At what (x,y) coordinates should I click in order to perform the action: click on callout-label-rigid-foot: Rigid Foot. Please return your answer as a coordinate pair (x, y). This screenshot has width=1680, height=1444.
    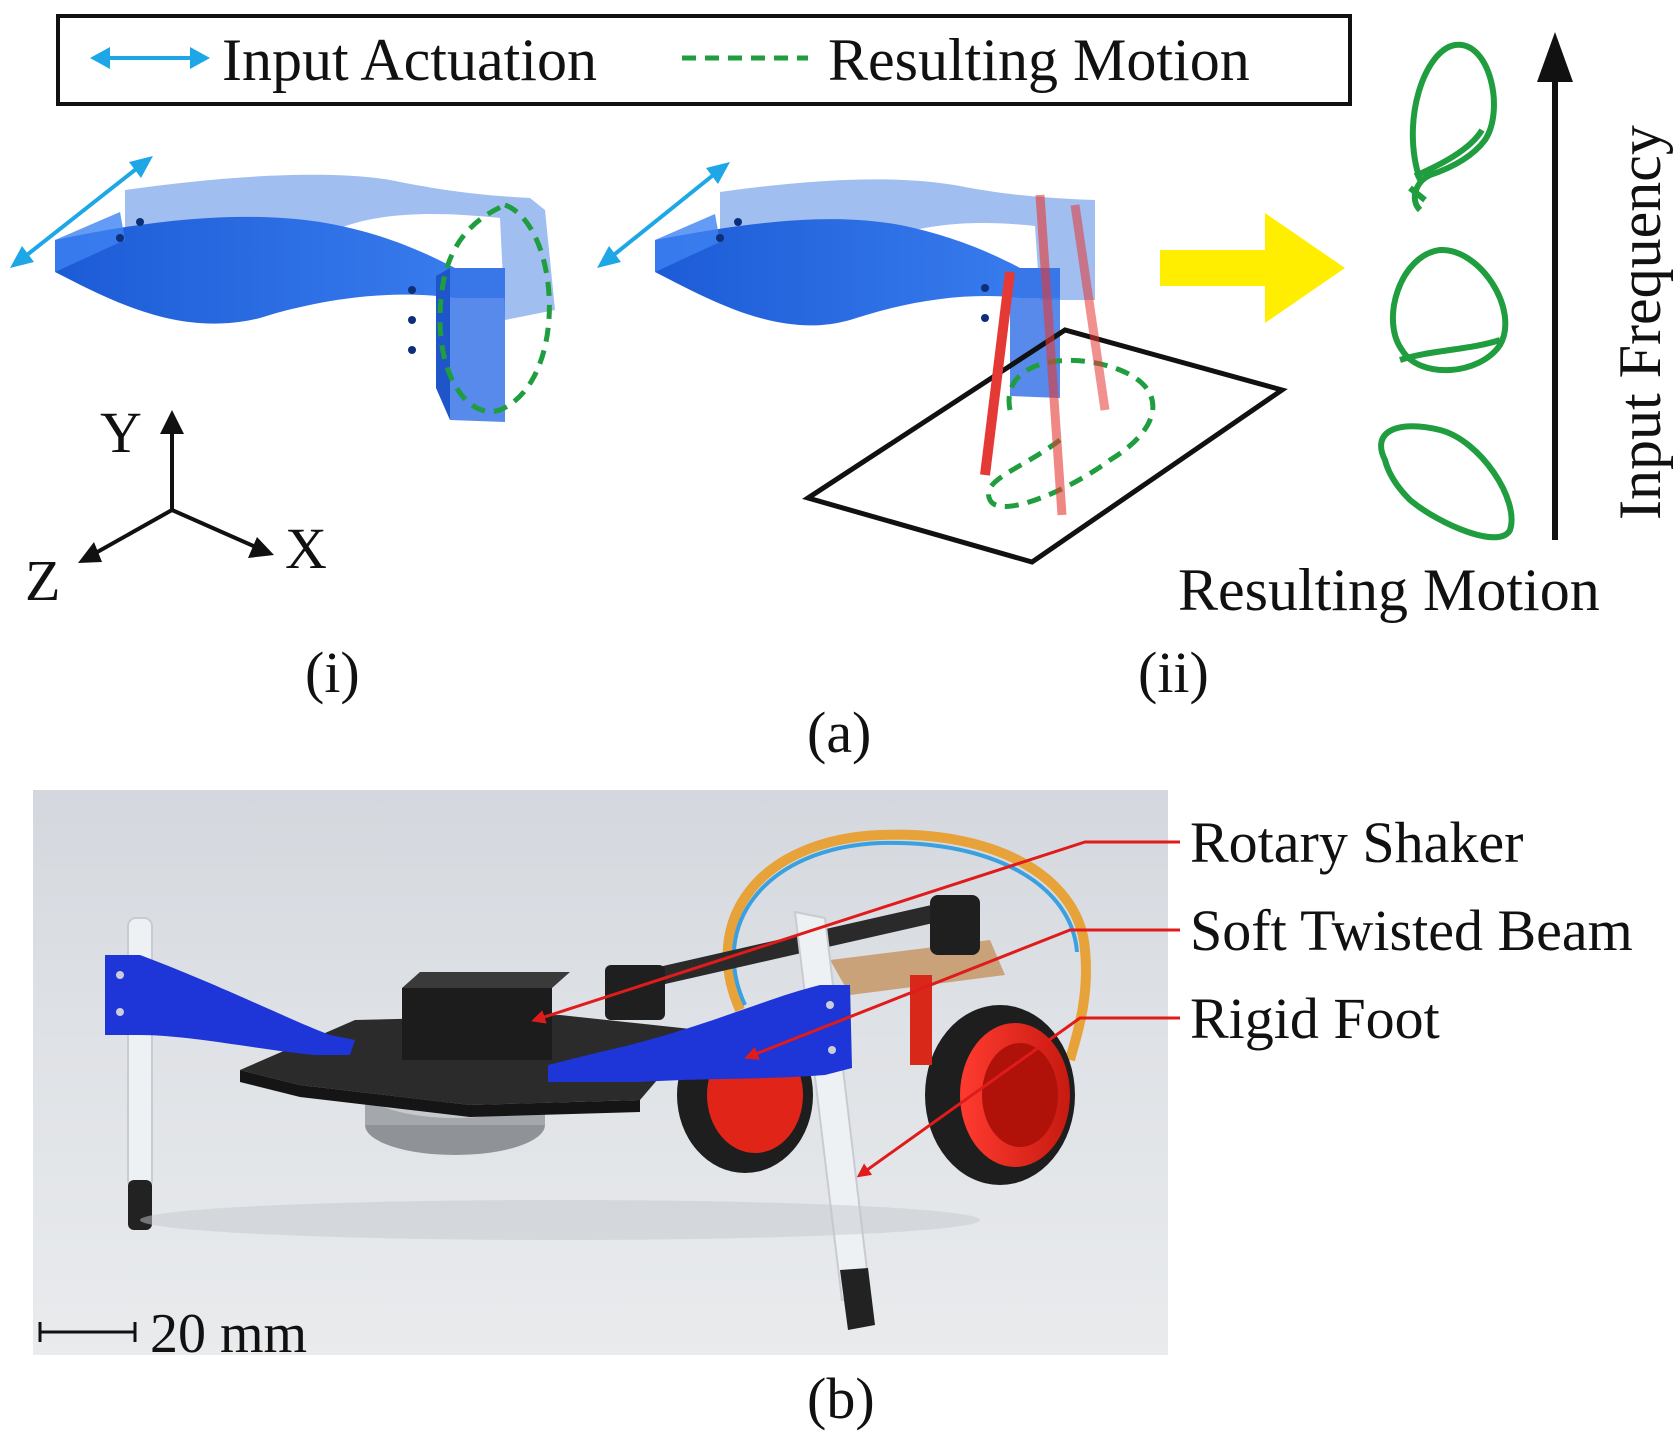
    Looking at the image, I should click on (1315, 1018).